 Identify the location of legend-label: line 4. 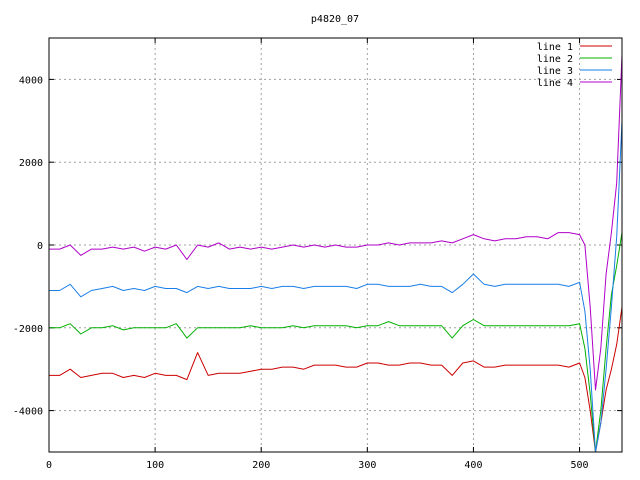
(555, 83).